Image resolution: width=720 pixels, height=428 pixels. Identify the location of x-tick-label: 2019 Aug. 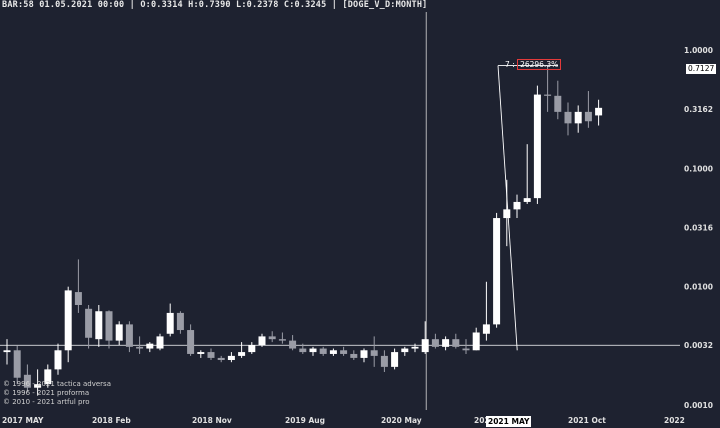
(305, 420).